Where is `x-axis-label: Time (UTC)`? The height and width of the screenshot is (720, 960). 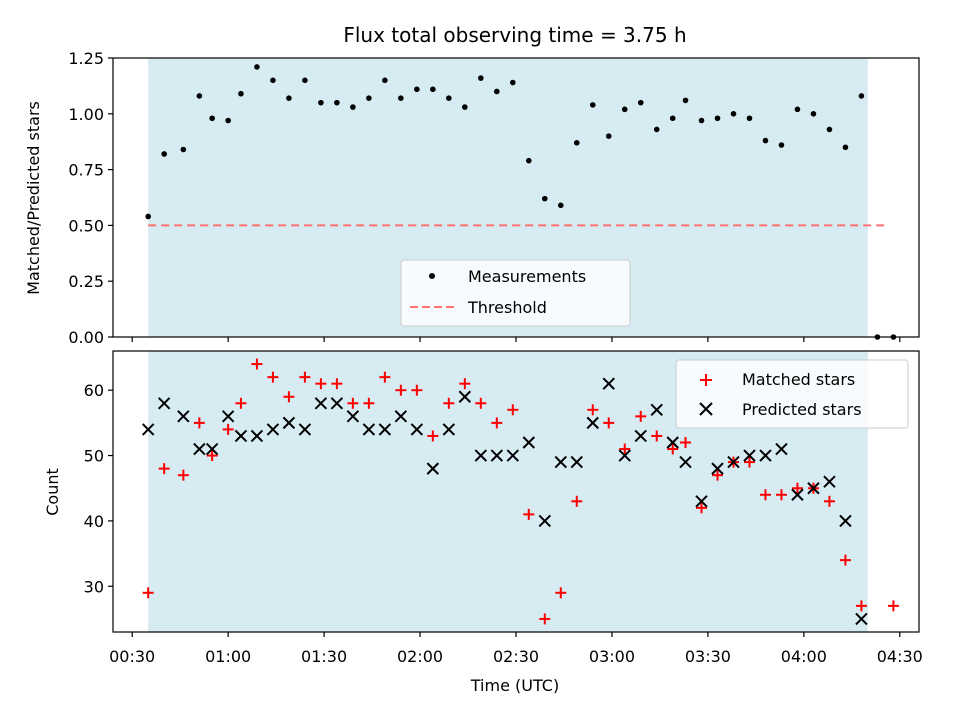
x-axis-label: Time (UTC) is located at coordinates (514, 685).